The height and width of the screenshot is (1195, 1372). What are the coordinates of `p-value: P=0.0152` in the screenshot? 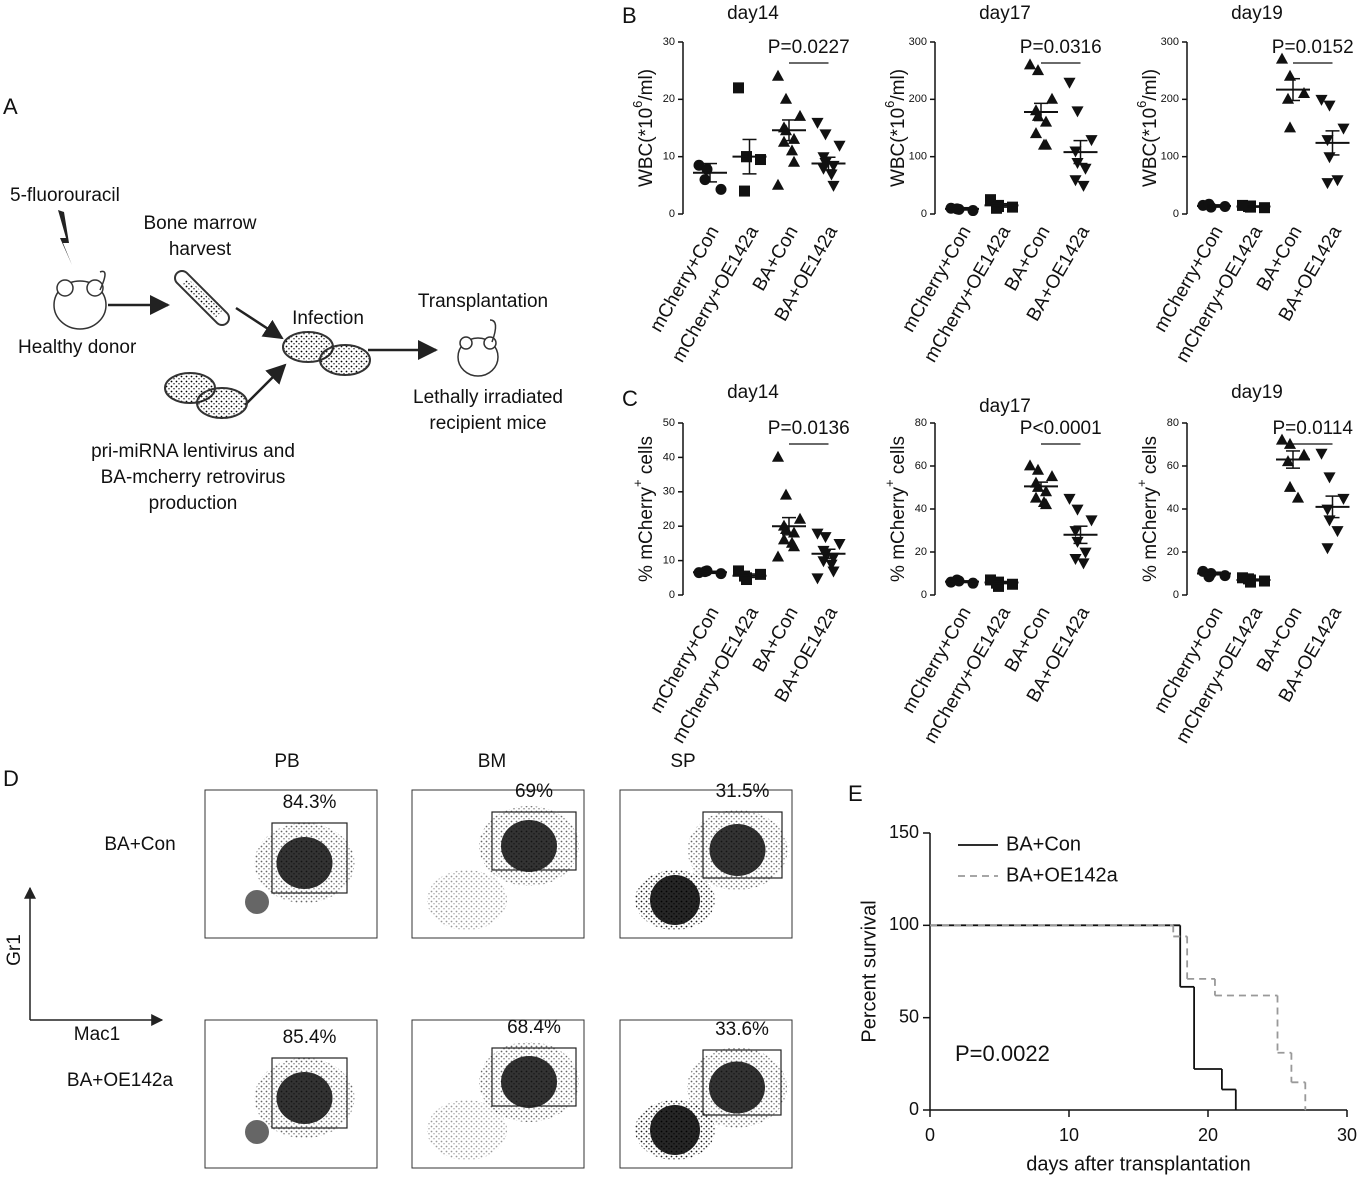 It's located at (1313, 47).